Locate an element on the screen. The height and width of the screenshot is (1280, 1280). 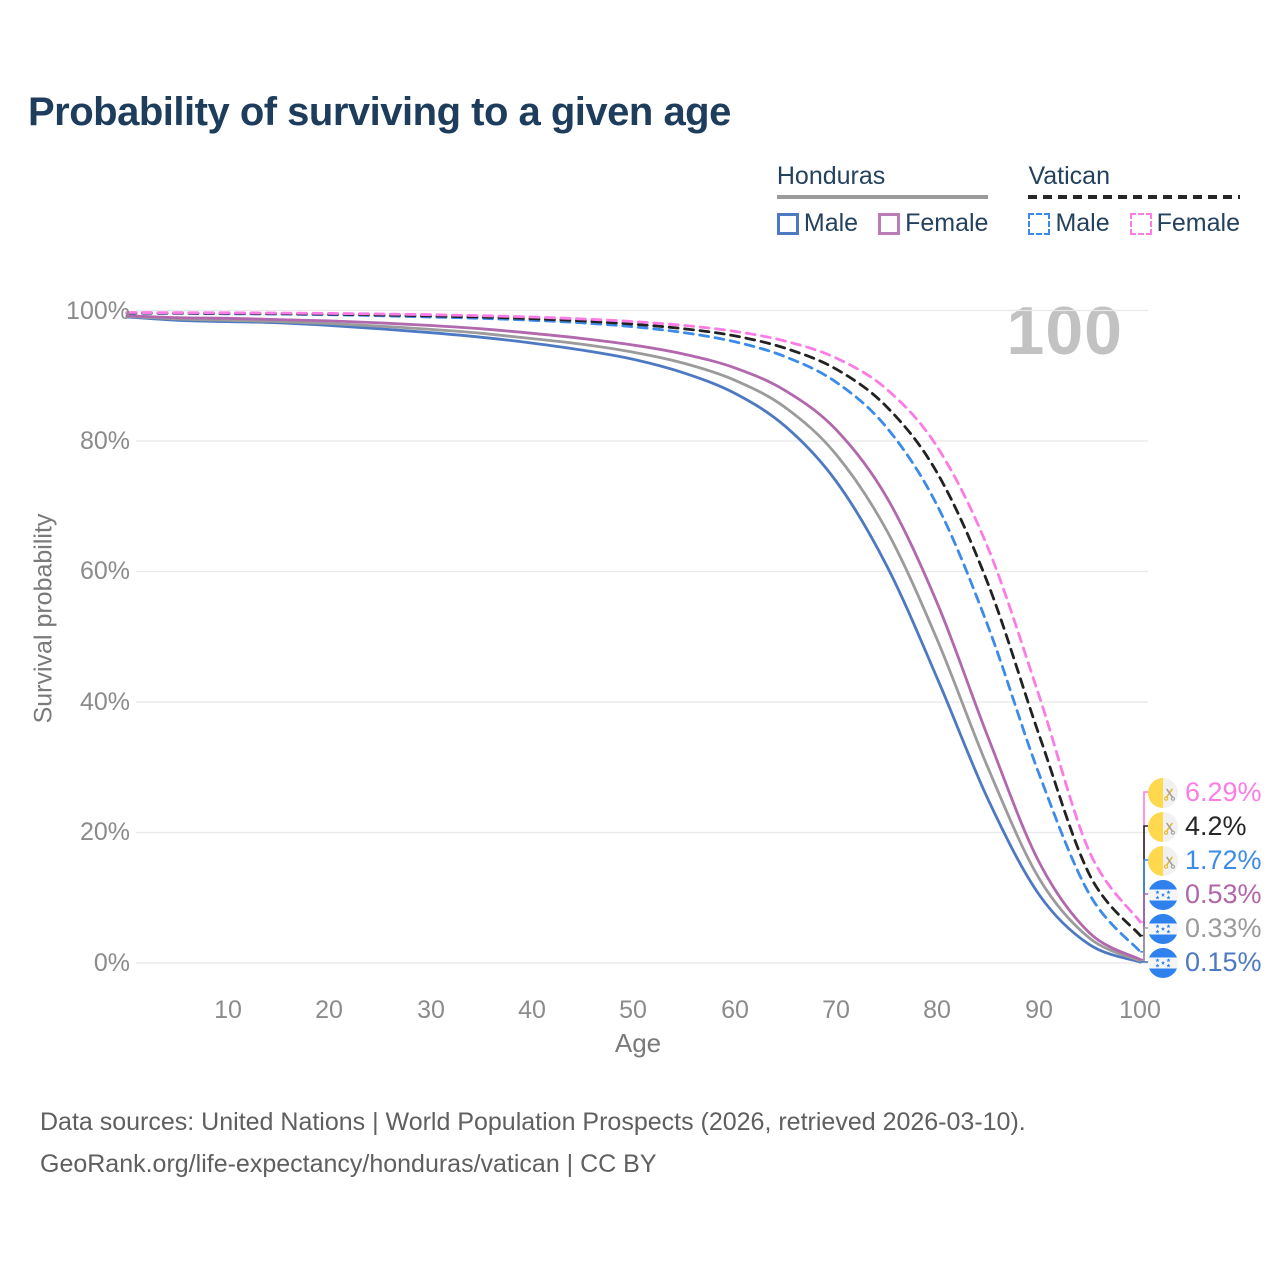
vatican-female-swatch-icon is located at coordinates (1140, 223).